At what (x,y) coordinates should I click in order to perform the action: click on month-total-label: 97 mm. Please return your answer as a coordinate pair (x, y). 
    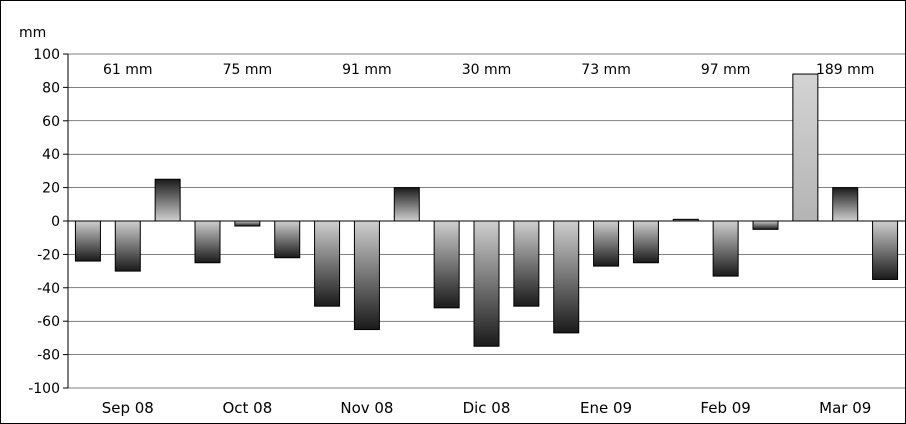
    Looking at the image, I should click on (726, 70).